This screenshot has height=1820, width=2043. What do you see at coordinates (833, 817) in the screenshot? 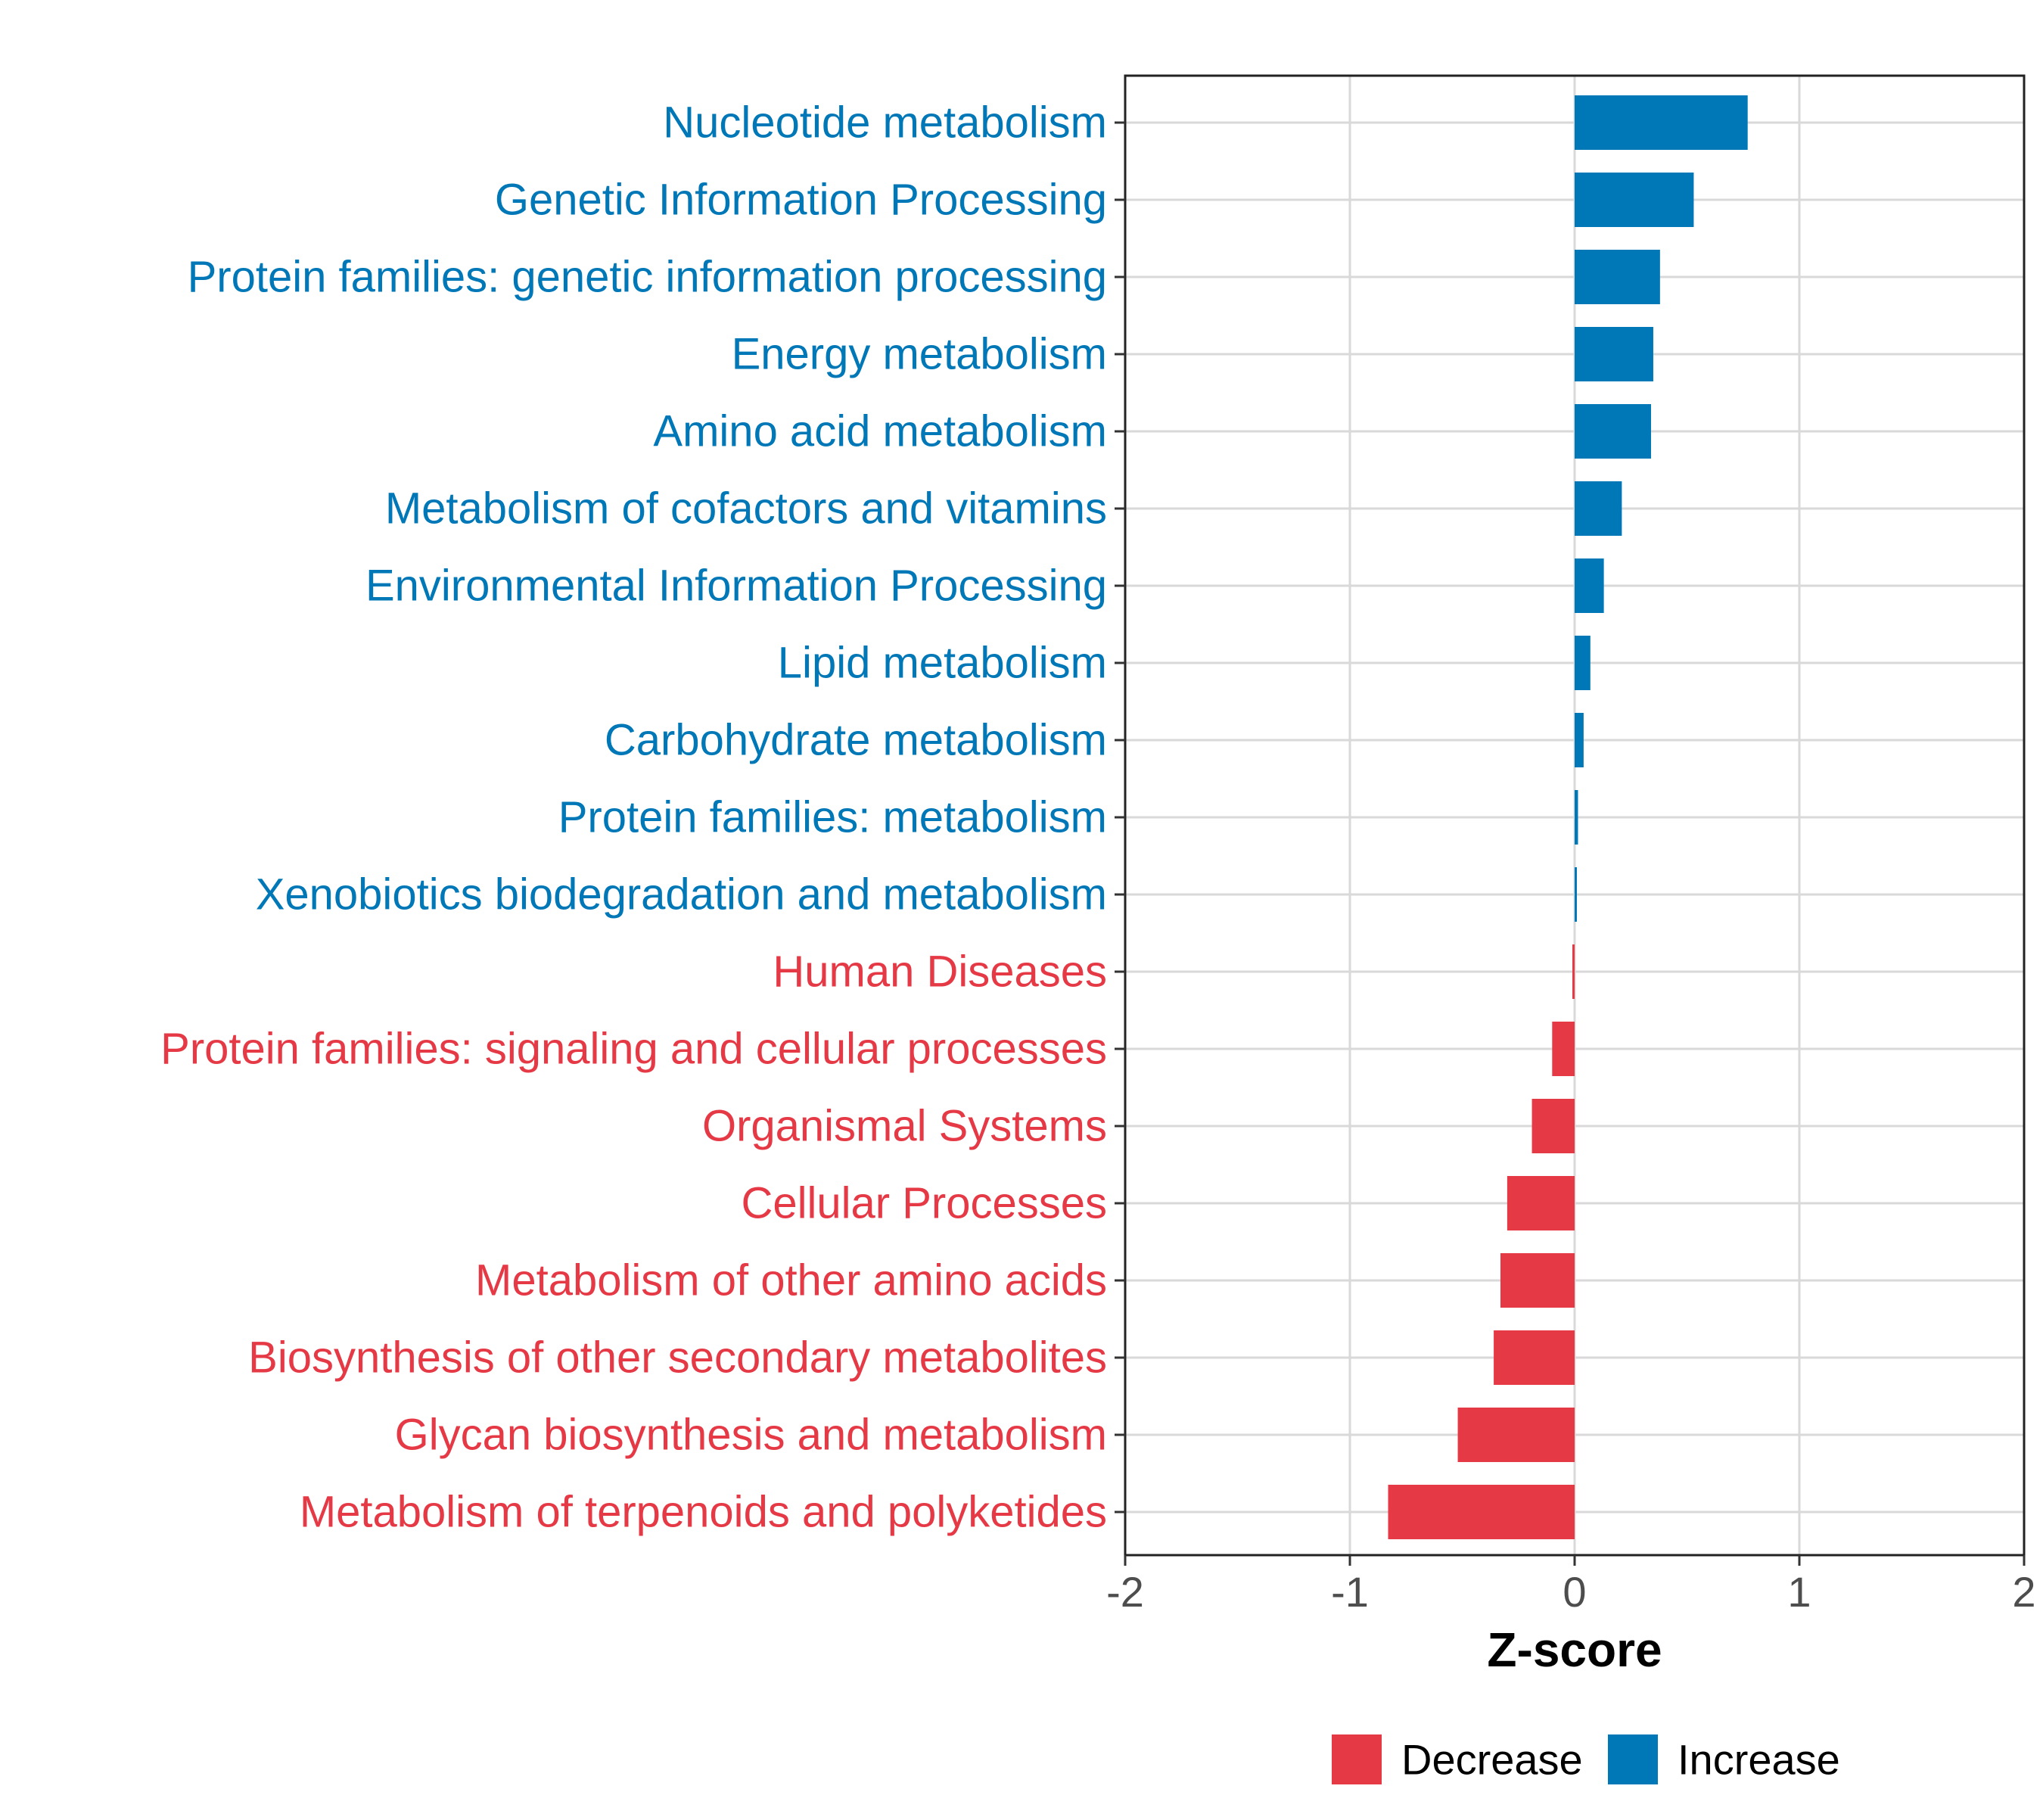
I see `category-label: Protein families: metabolism` at bounding box center [833, 817].